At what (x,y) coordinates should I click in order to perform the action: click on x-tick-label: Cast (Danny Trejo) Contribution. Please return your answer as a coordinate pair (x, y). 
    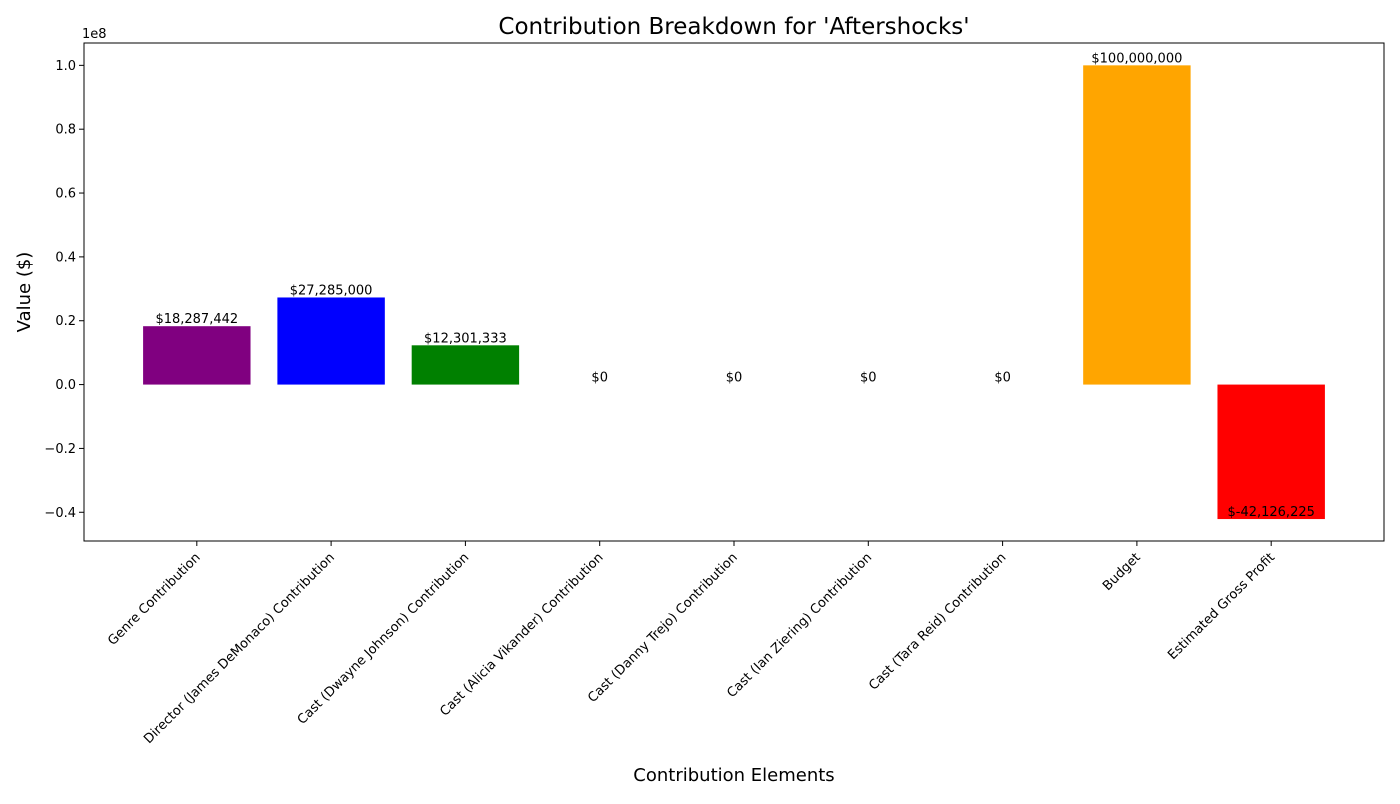
    Looking at the image, I should click on (663, 628).